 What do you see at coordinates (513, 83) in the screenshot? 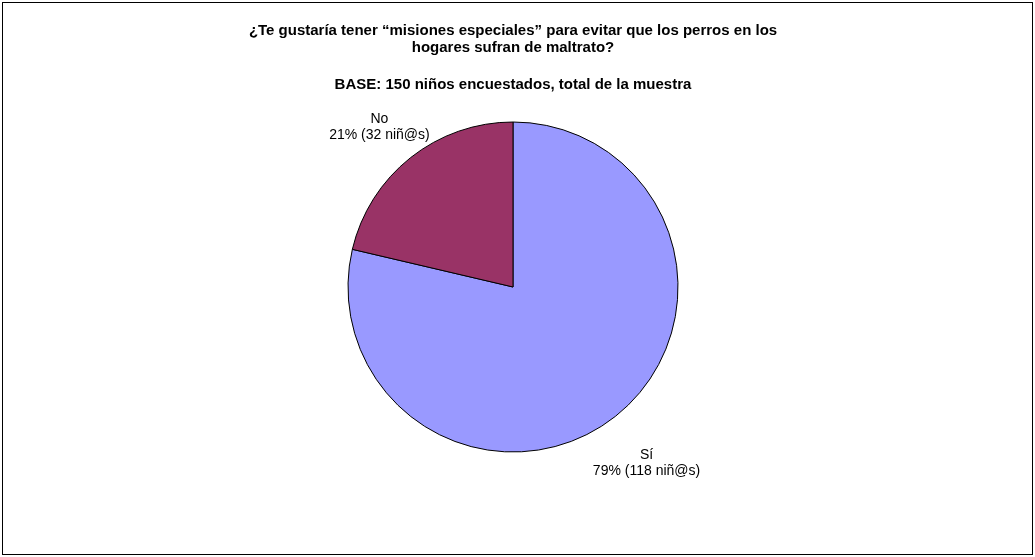
I see `chart-subtitle: BASE: 150 niños encuestados, total de la muestra` at bounding box center [513, 83].